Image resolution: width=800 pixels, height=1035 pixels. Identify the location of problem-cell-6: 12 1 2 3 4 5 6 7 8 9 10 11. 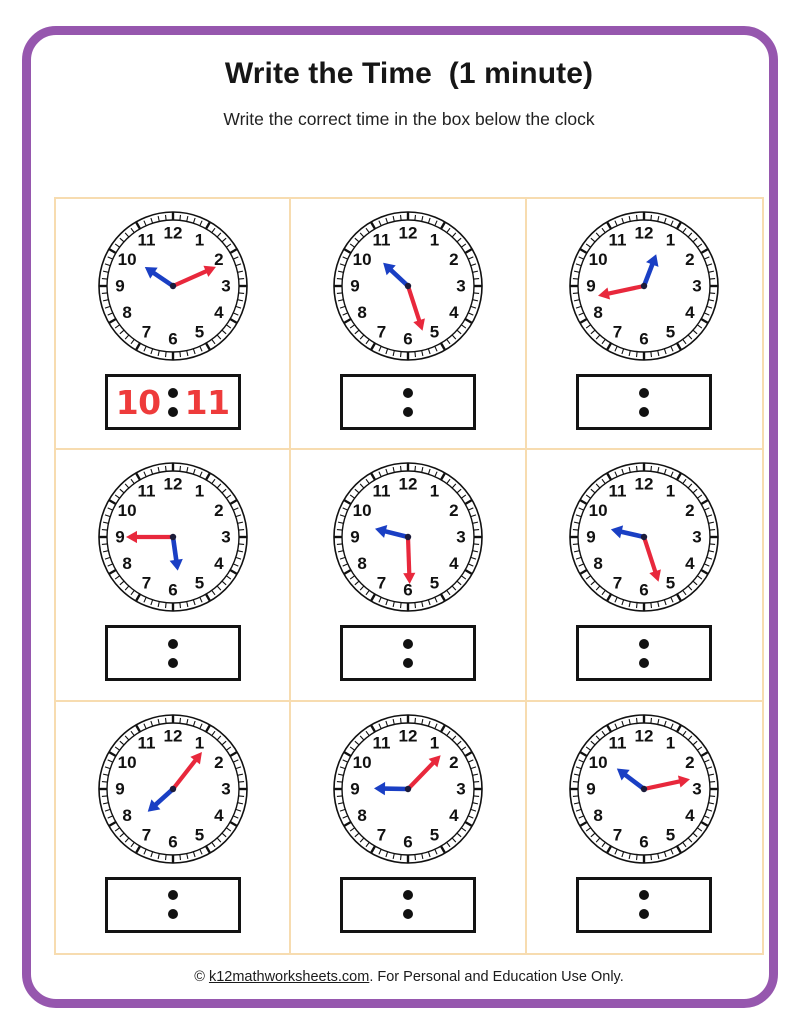
(644, 576).